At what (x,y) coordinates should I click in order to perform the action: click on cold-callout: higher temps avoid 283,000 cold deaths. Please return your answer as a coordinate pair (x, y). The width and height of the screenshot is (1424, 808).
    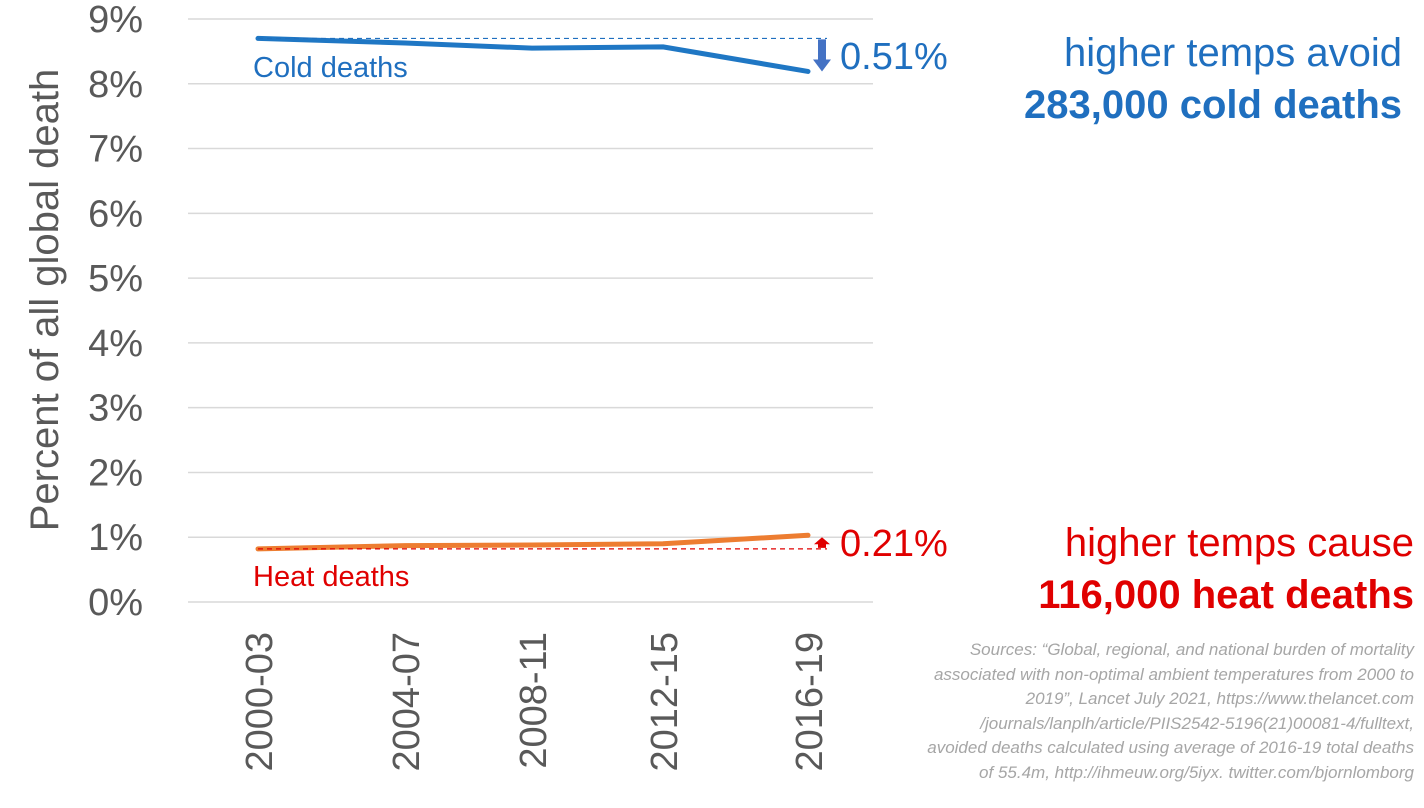
    Looking at the image, I should click on (1213, 79).